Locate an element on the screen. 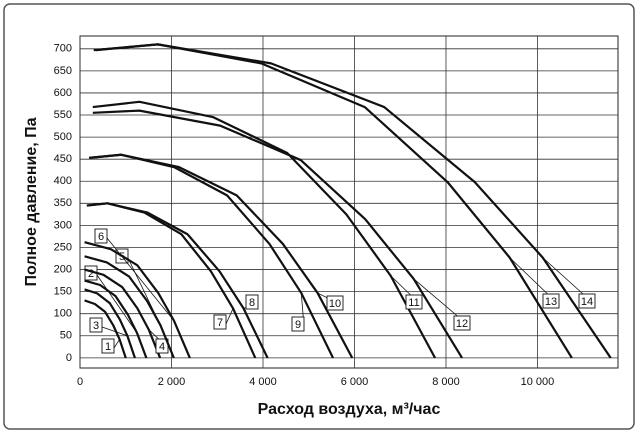 Image resolution: width=640 pixels, height=434 pixels. y-tick-label: 700 is located at coordinates (63, 49).